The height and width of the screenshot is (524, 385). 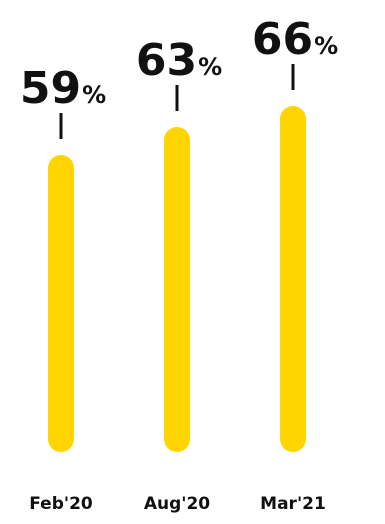 I want to click on data-label: 66%, so click(x=295, y=39).